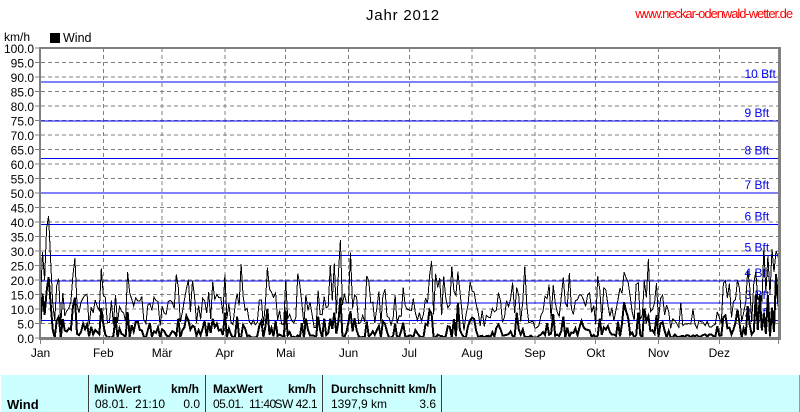  What do you see at coordinates (40, 353) in the screenshot?
I see `svg-text: Jan` at bounding box center [40, 353].